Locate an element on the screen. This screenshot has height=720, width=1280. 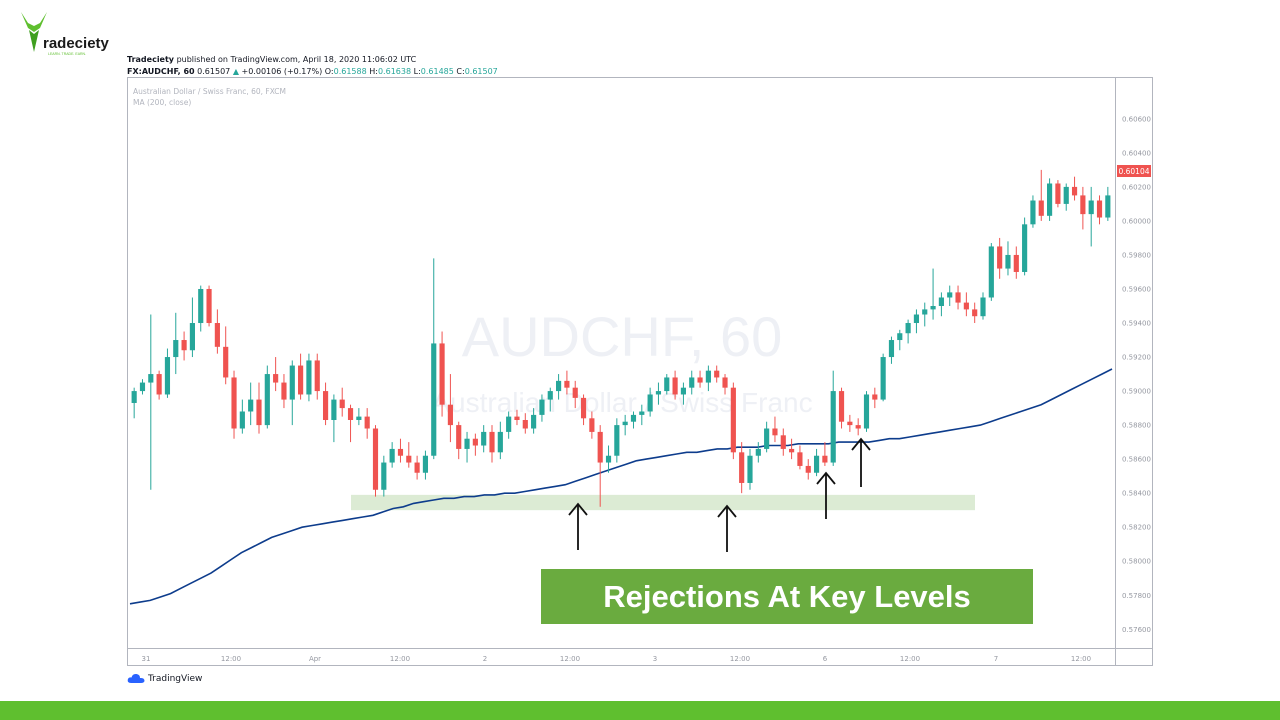
tradingview-label: TradingView is located at coordinates (175, 678).